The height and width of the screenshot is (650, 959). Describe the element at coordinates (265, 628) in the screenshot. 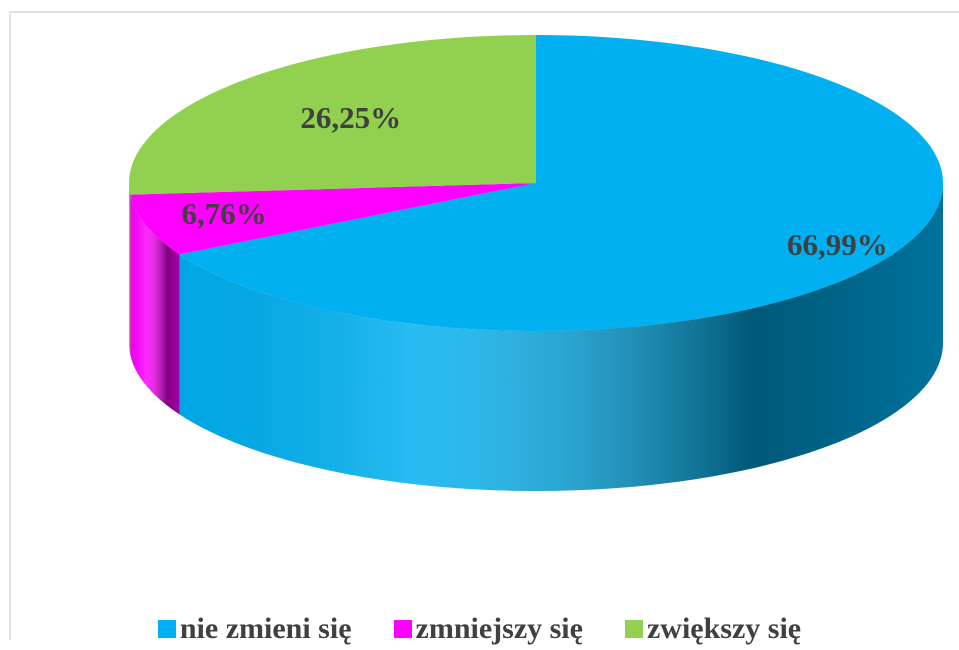

I see `legend-label: nie zmieni się` at that location.